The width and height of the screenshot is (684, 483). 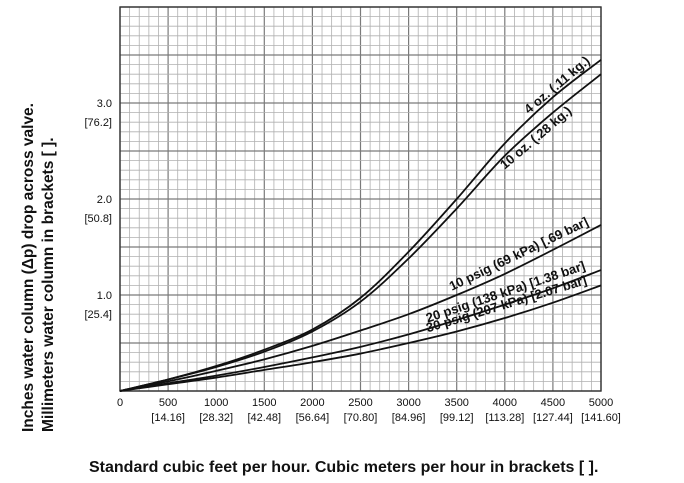 What do you see at coordinates (120, 403) in the screenshot?
I see `x-tick-label: 0` at bounding box center [120, 403].